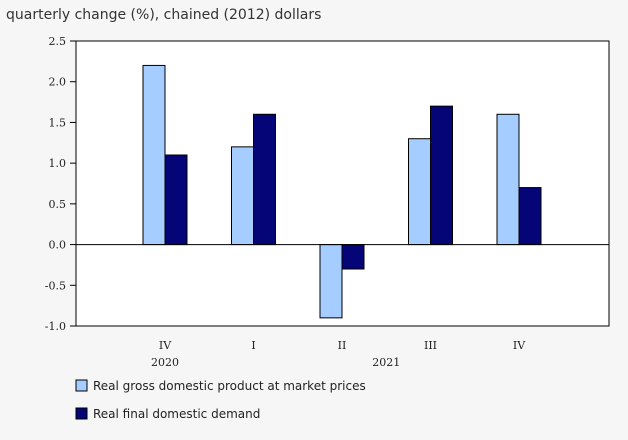 Image resolution: width=628 pixels, height=440 pixels. Describe the element at coordinates (58, 82) in the screenshot. I see `y-tick-label: 2.0` at that location.